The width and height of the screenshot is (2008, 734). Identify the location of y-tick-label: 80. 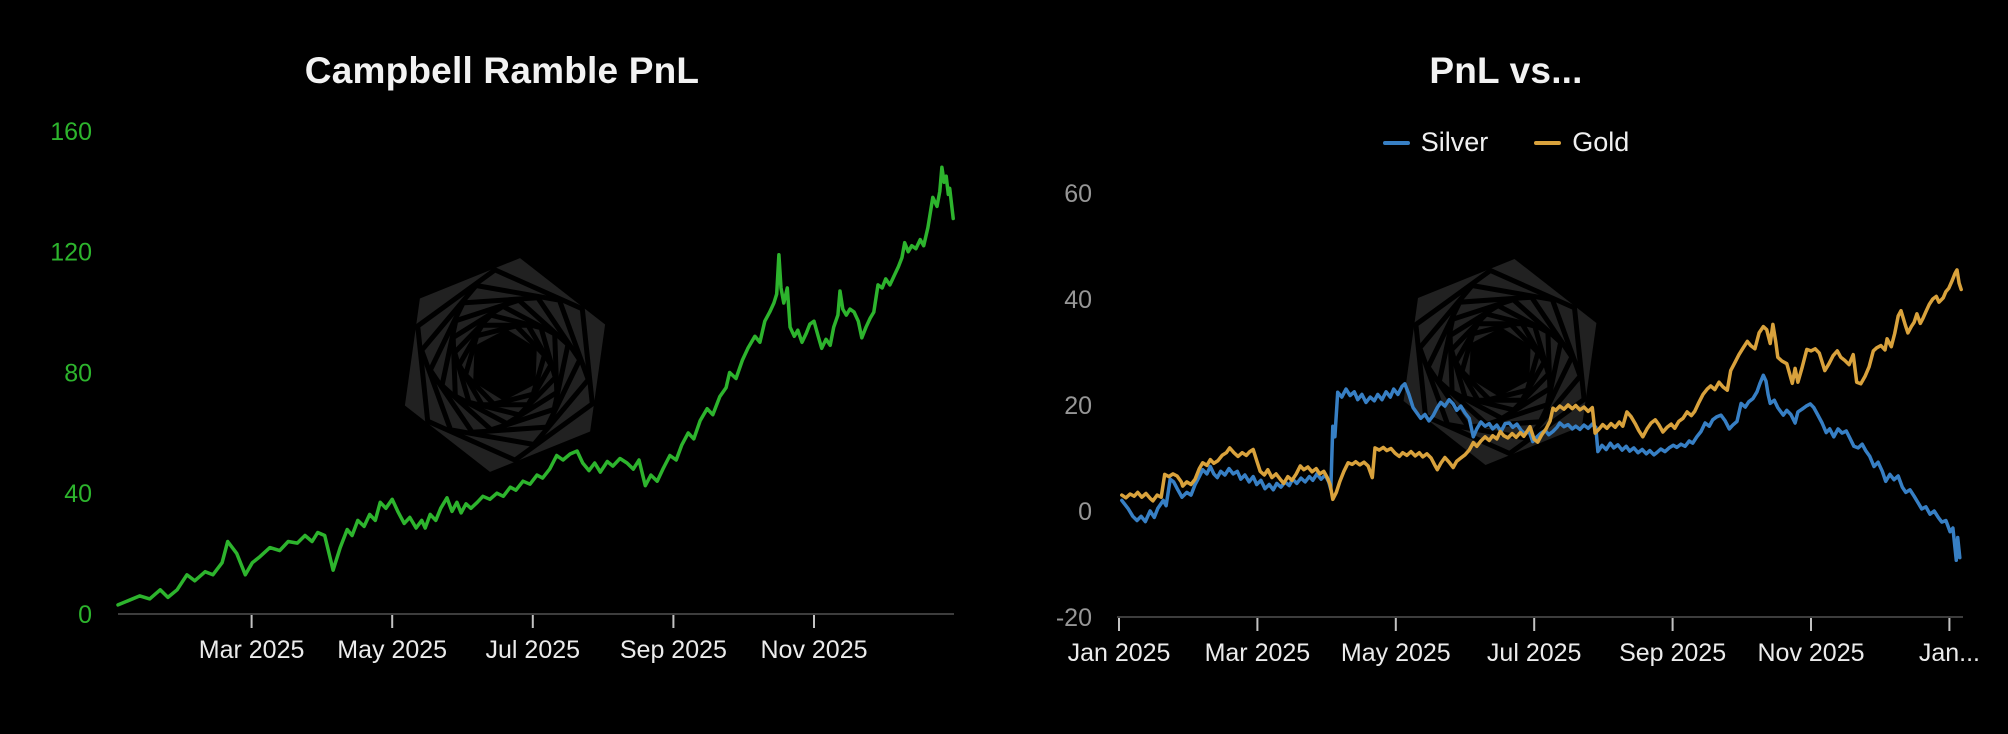
(78, 373).